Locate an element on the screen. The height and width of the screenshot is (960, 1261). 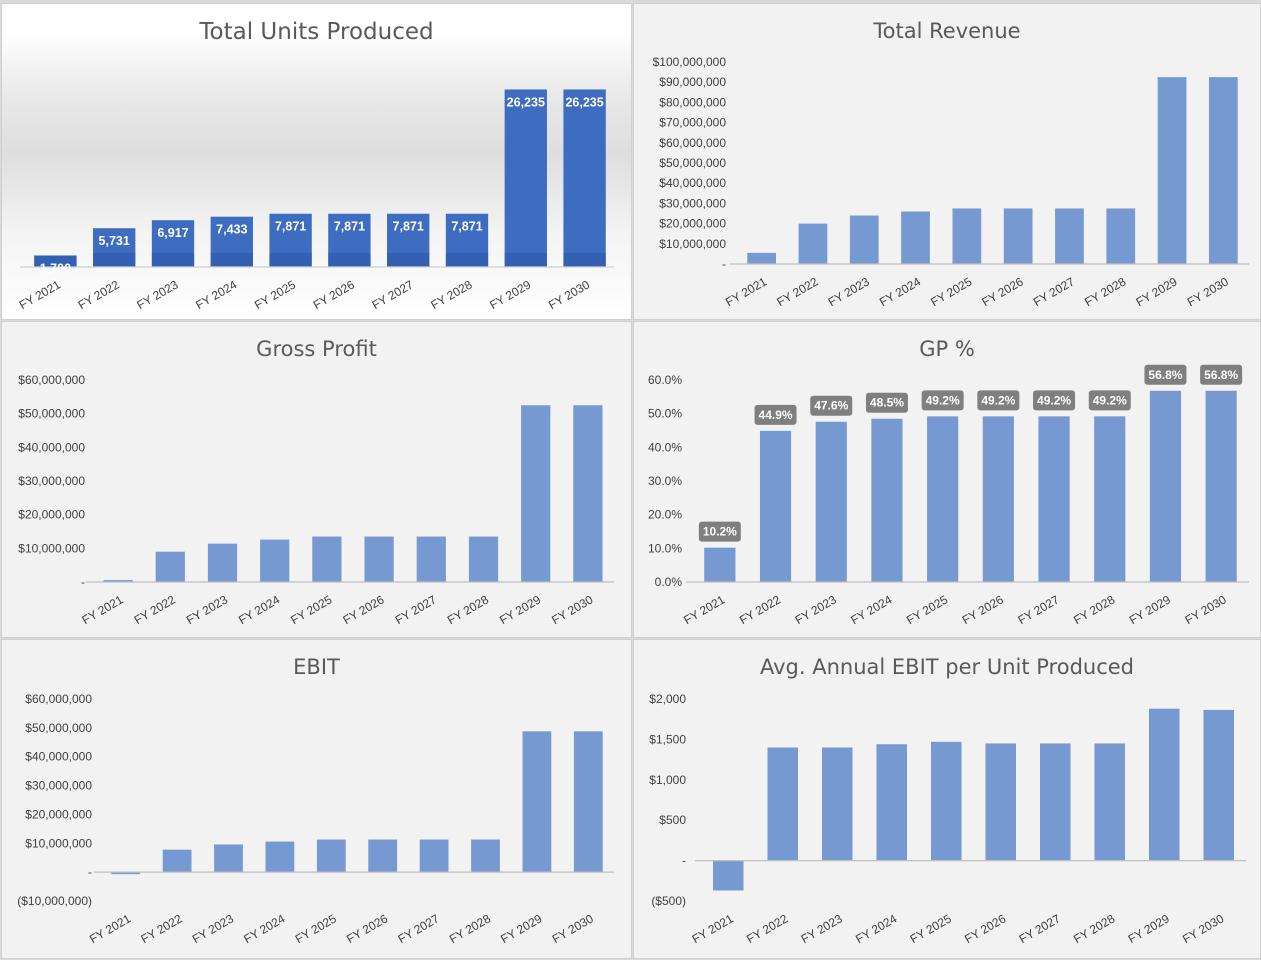
chart-title: Gross Profit is located at coordinates (316, 349).